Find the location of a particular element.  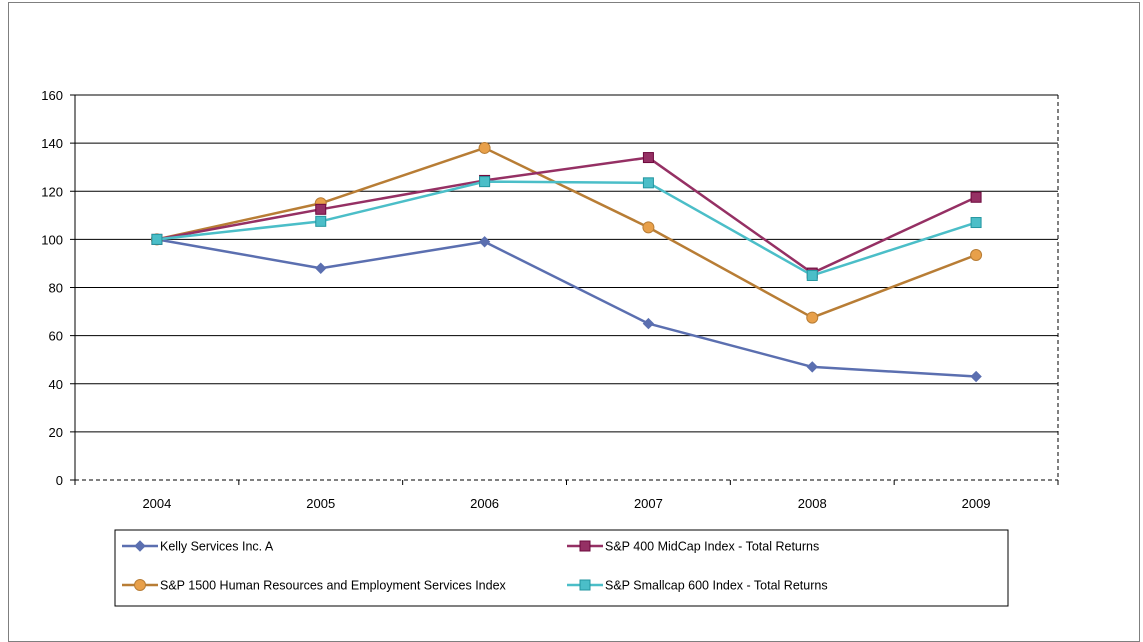

x-tick-label: 2004 is located at coordinates (156, 503).